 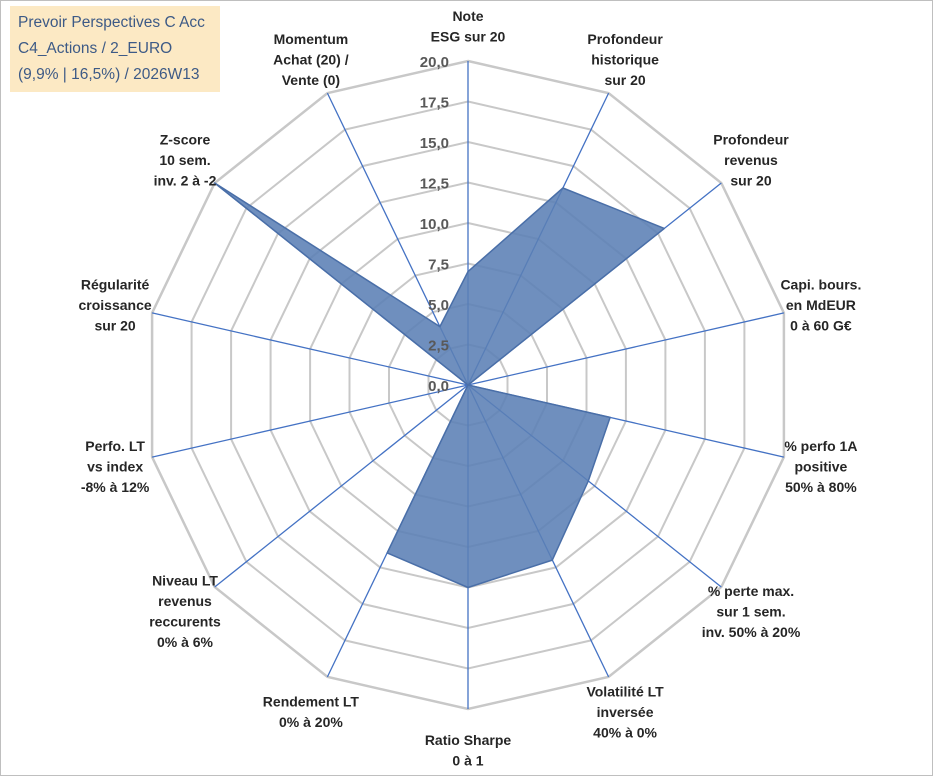 I want to click on axis-label-14: Momentum Achat (20) / Vente (0), so click(x=311, y=59).